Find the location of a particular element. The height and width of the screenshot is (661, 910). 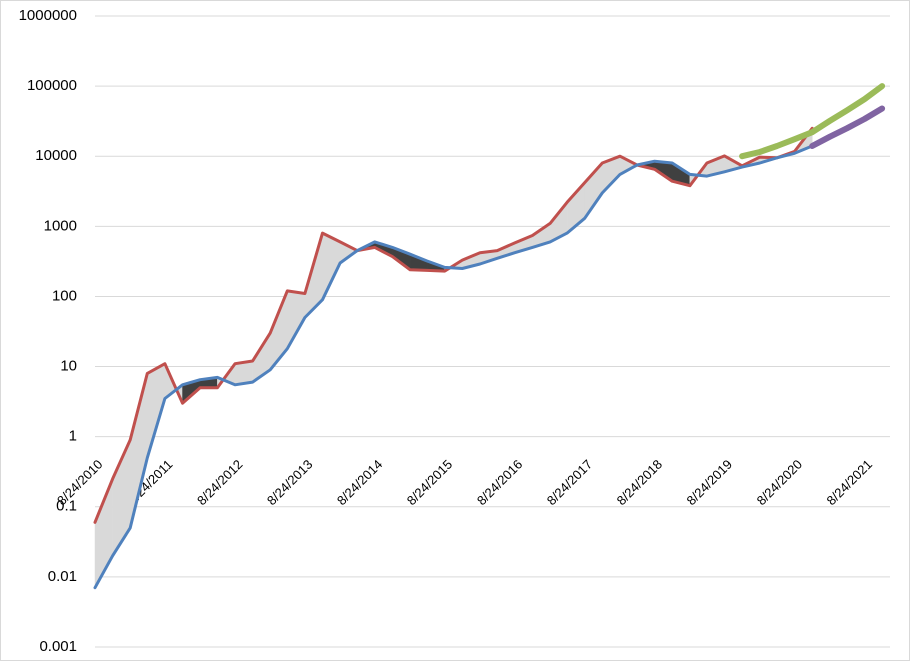

y-tick-label: 0.01 is located at coordinates (62, 576).